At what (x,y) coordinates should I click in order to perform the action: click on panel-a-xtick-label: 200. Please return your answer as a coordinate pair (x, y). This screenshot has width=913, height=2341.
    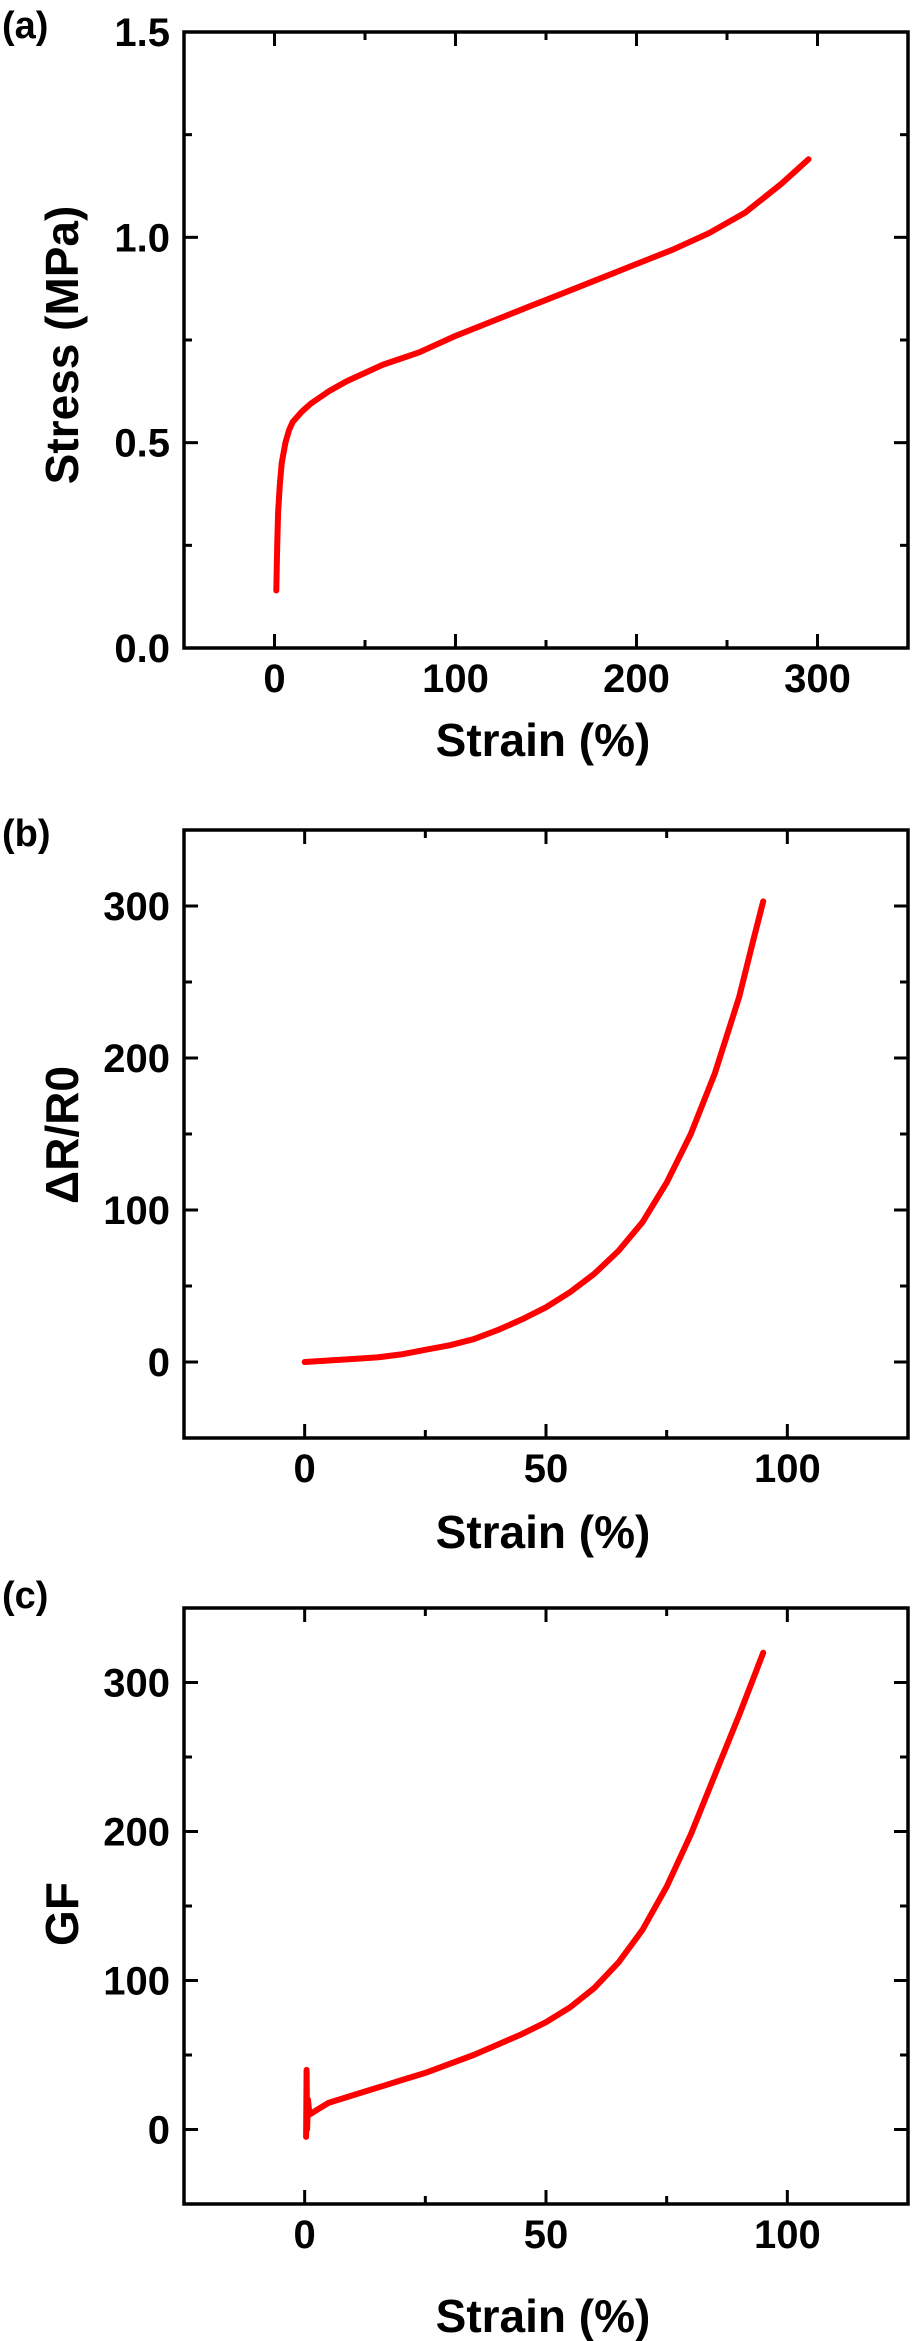
    Looking at the image, I should click on (636, 679).